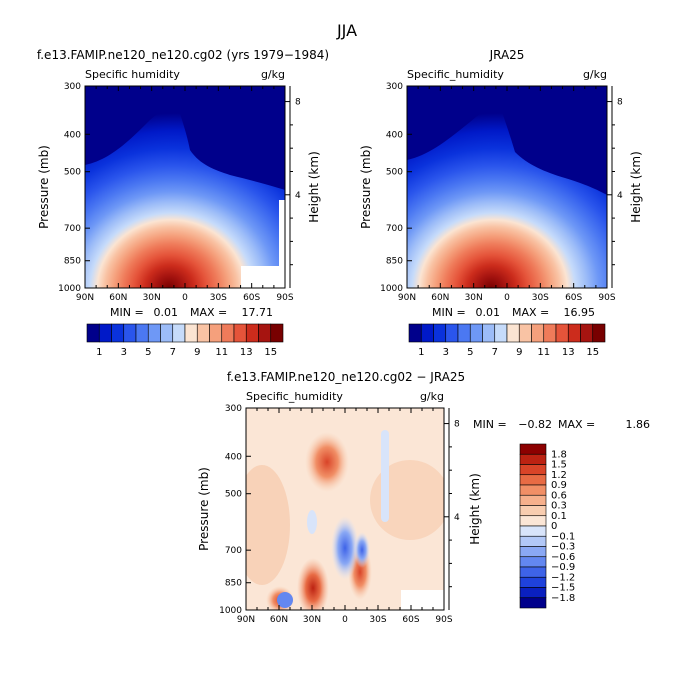  What do you see at coordinates (530, 312) in the screenshot?
I see `panel-reanalysis-max-label: MAX =` at bounding box center [530, 312].